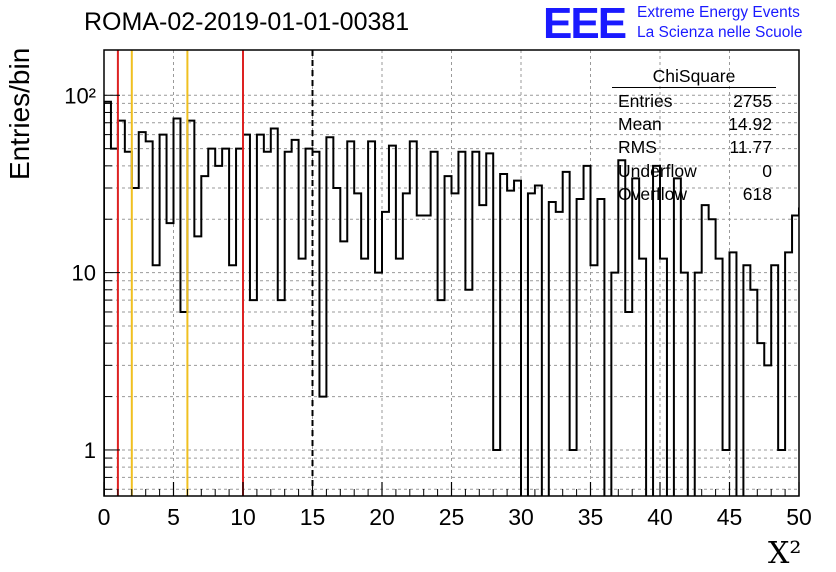  What do you see at coordinates (247, 22) in the screenshot?
I see `run-title: ROMA-02-2019-01-01-00381` at bounding box center [247, 22].